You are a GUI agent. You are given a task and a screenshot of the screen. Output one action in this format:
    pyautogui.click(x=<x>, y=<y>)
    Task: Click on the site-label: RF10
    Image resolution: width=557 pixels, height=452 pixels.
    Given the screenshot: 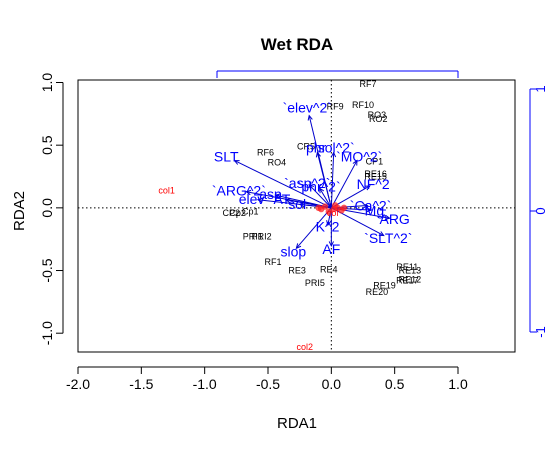 What is the action you would take?
    pyautogui.click(x=363, y=105)
    